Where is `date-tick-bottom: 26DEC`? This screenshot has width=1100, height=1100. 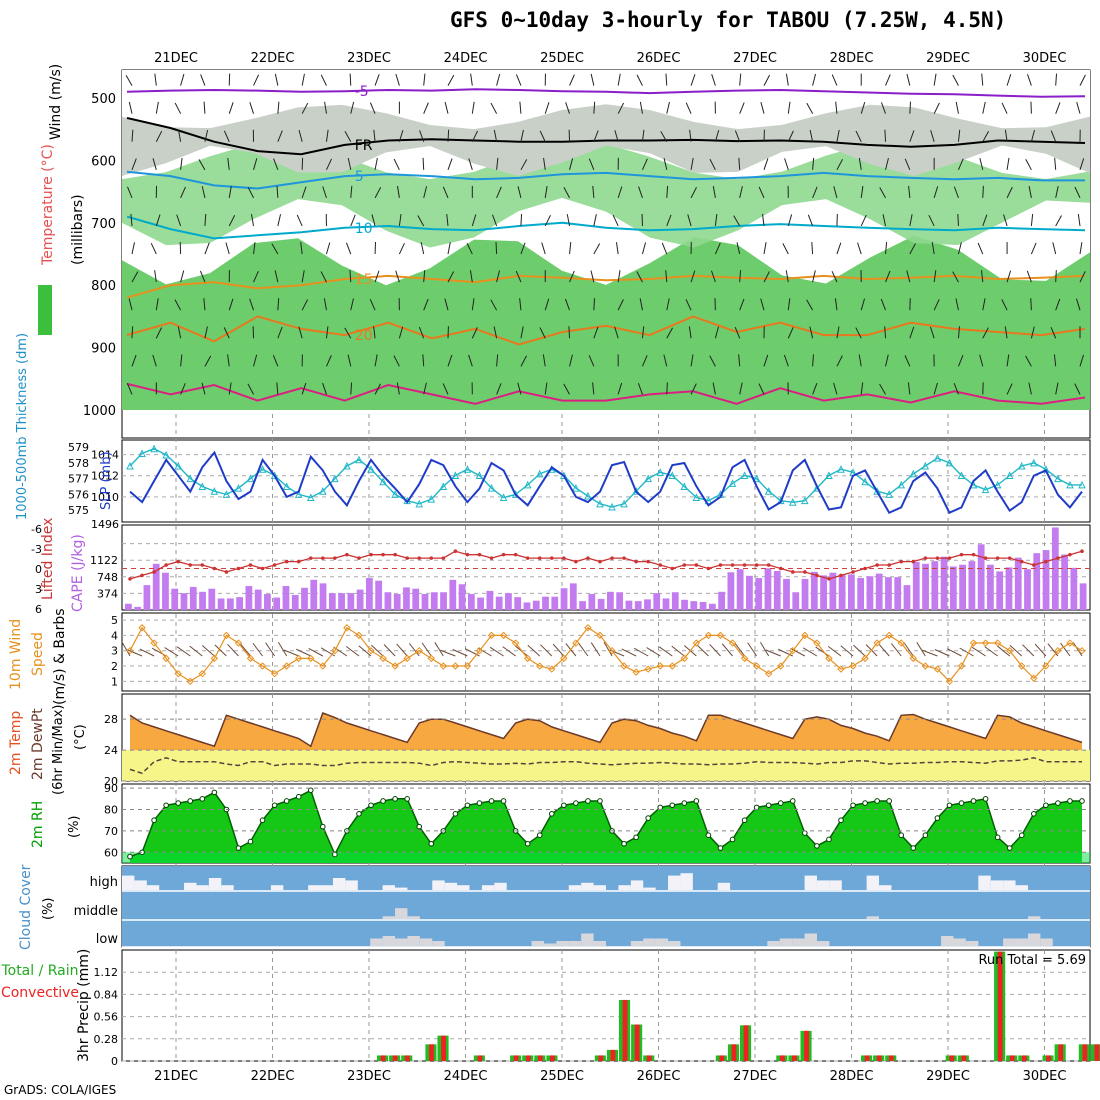 date-tick-bottom: 26DEC is located at coordinates (659, 1076).